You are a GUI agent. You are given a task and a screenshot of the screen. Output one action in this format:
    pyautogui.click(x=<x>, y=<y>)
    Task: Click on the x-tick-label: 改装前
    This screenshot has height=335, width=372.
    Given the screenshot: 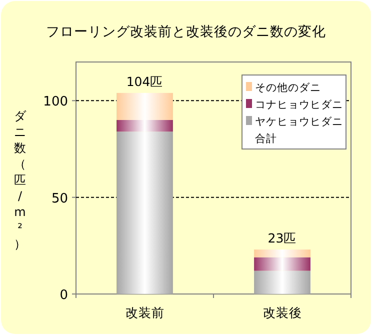 What is the action you would take?
    pyautogui.click(x=144, y=312)
    